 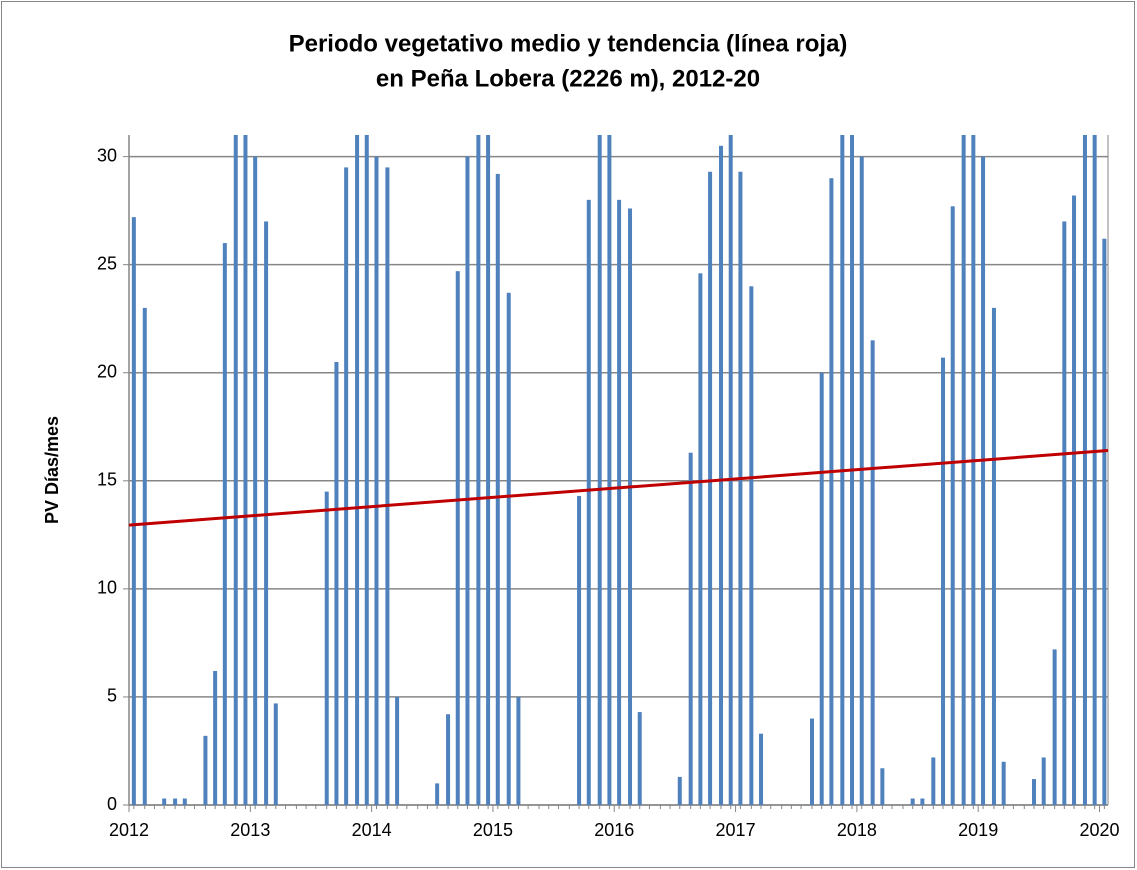 What do you see at coordinates (568, 78) in the screenshot?
I see `chart-title: en Peña Lobera (2226 m), 2012-20` at bounding box center [568, 78].